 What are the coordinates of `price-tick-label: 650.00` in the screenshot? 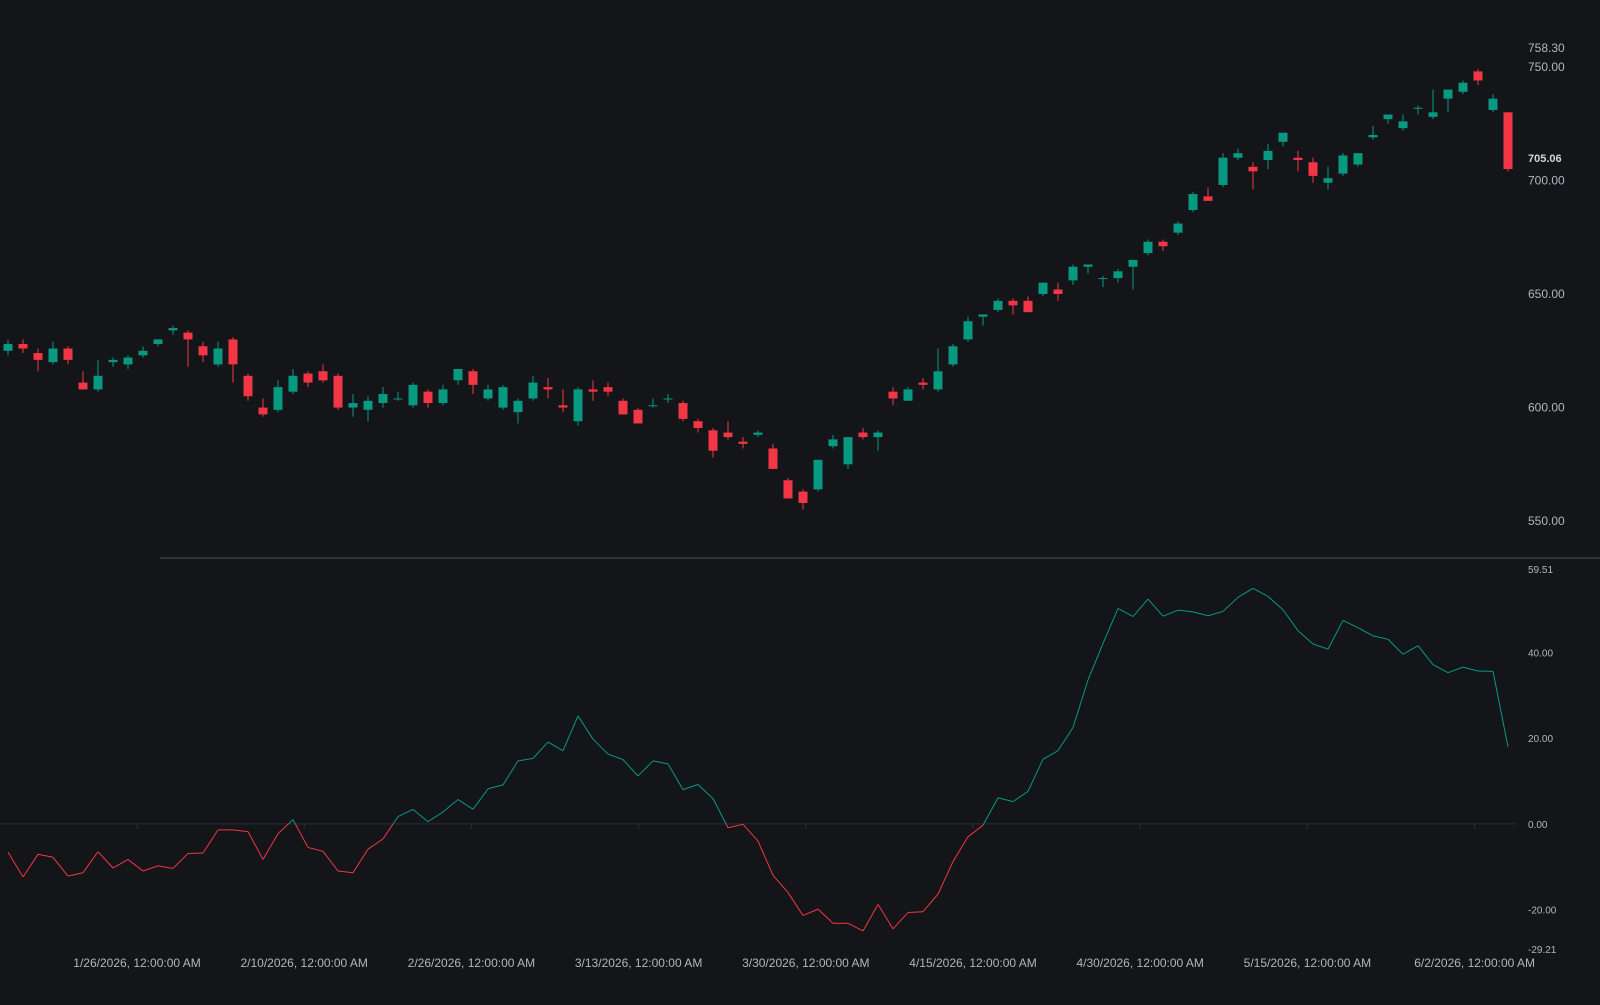 It's located at (1546, 294).